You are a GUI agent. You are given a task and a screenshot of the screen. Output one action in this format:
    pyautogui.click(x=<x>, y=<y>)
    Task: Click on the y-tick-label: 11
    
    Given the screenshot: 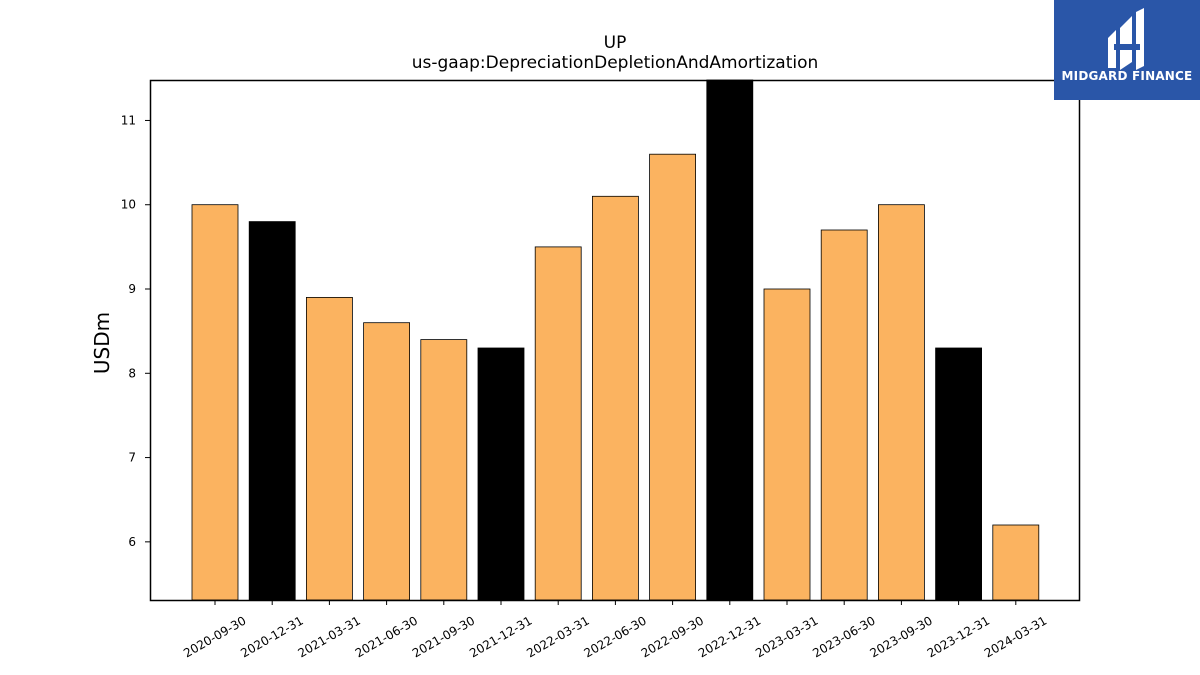 What is the action you would take?
    pyautogui.click(x=128, y=120)
    